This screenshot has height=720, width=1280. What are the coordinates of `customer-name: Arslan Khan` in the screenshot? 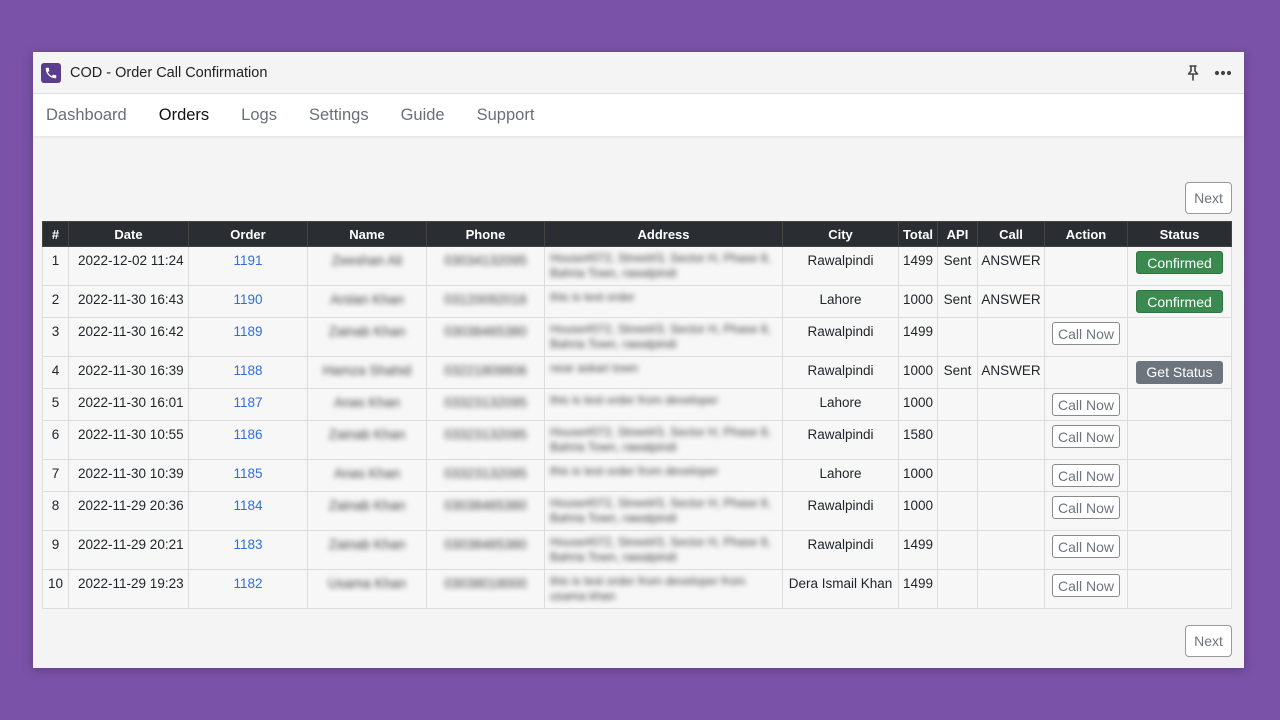 It's located at (367, 299).